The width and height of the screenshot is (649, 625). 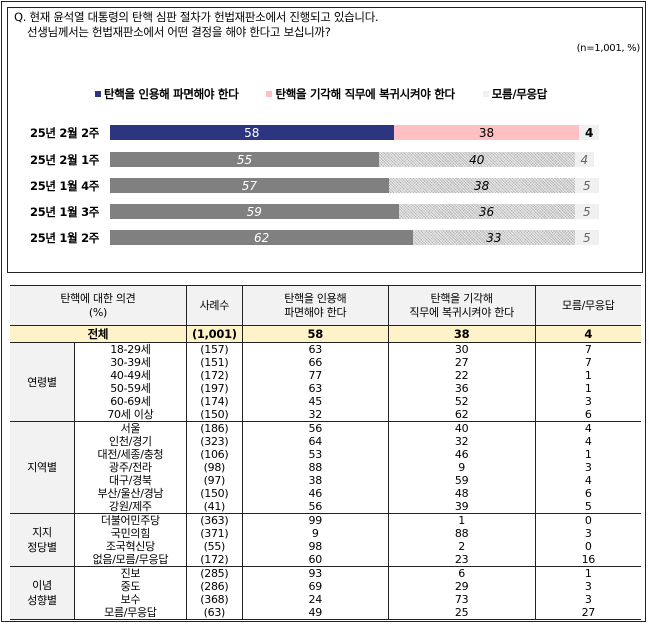 I want to click on cell-dk: 0, so click(x=587, y=546).